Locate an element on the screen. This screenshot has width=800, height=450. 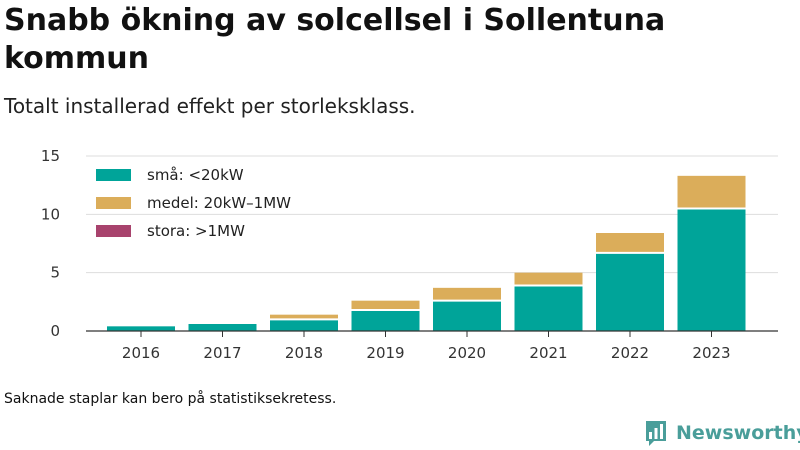
legend-label: små: <20kW is located at coordinates (195, 175).